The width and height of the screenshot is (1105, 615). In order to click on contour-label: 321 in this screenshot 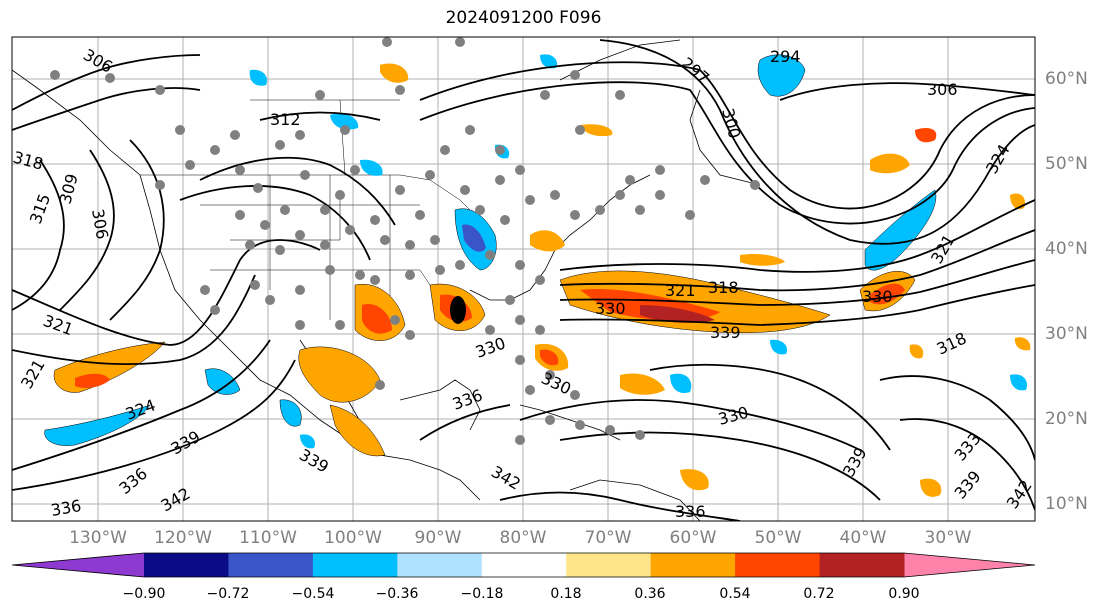, I will do `click(680, 290)`.